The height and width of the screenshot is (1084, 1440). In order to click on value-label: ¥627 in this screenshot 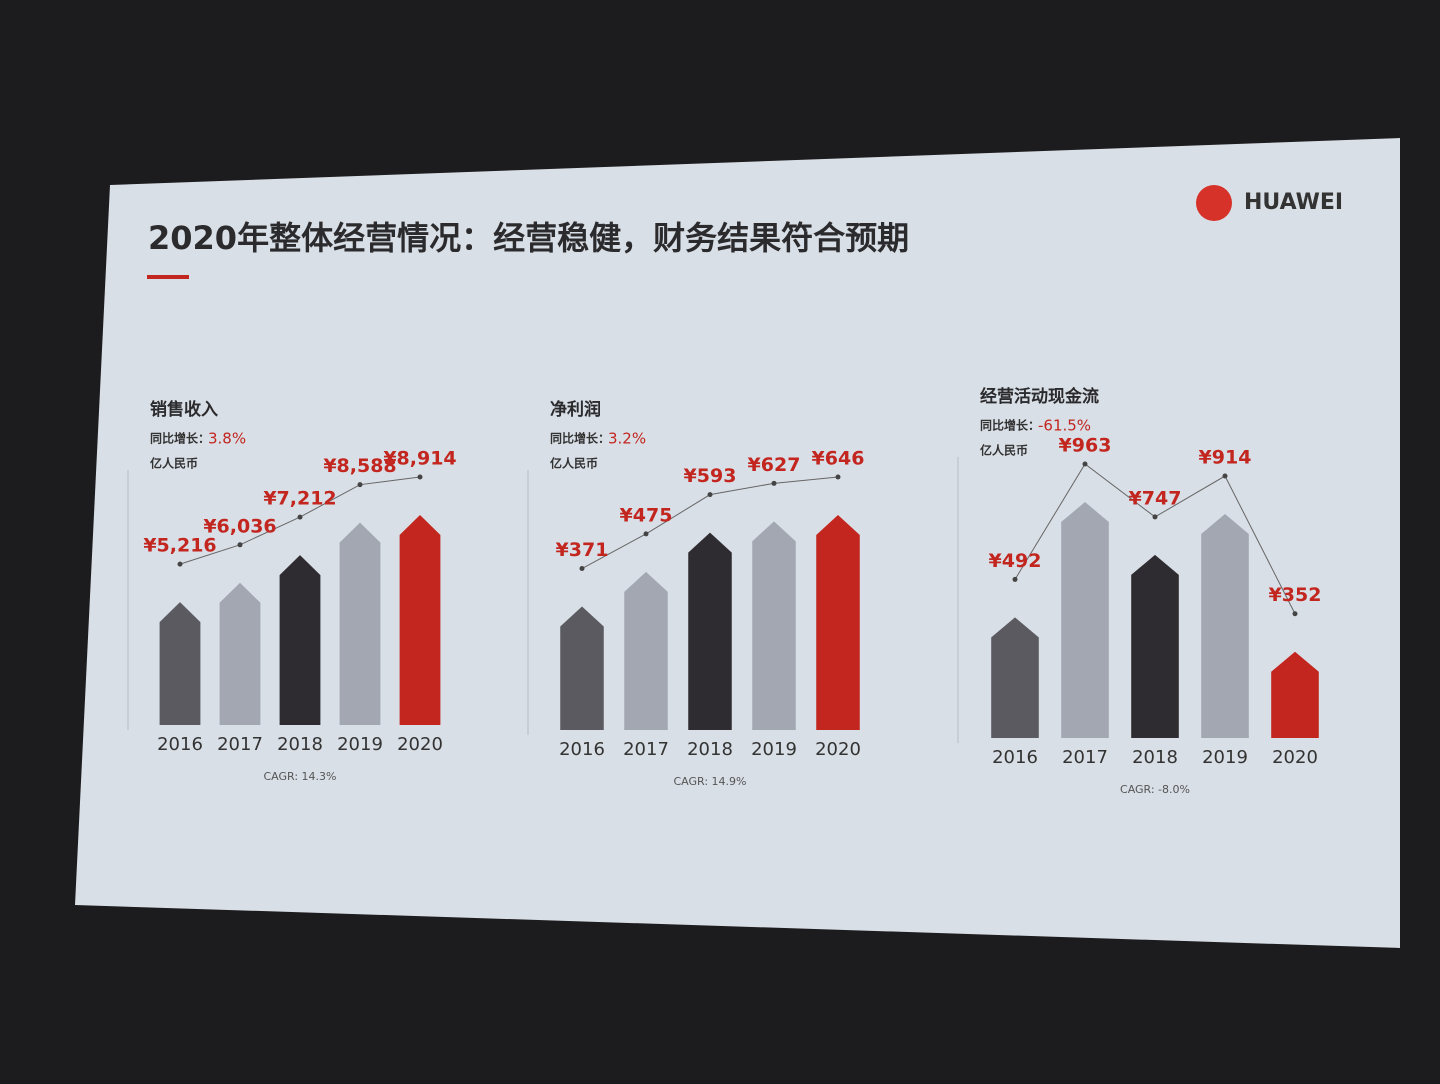, I will do `click(774, 465)`.